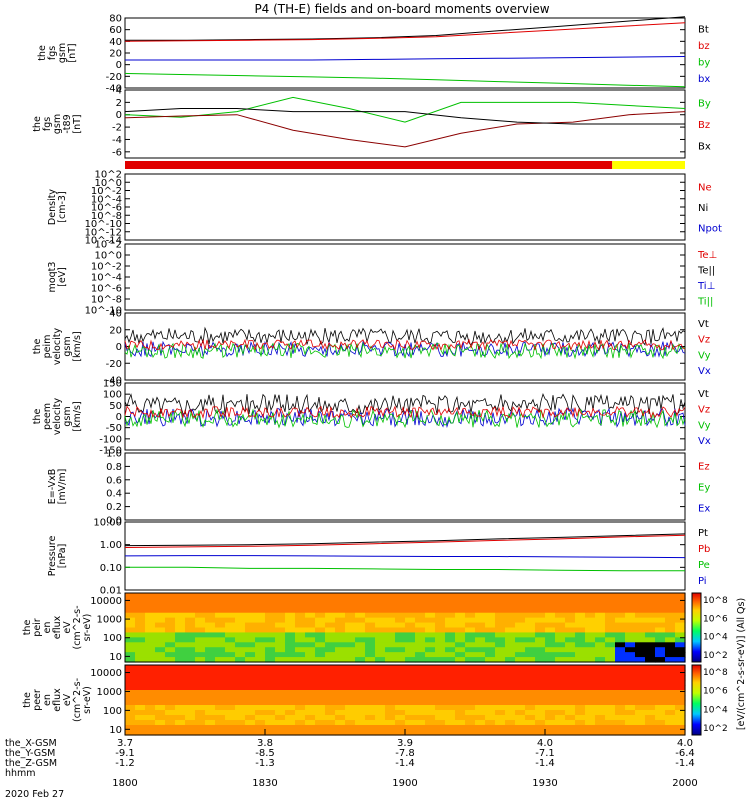 This screenshot has width=750, height=800. What do you see at coordinates (405, 753) in the screenshot?
I see `x-row-value: -7.8` at bounding box center [405, 753].